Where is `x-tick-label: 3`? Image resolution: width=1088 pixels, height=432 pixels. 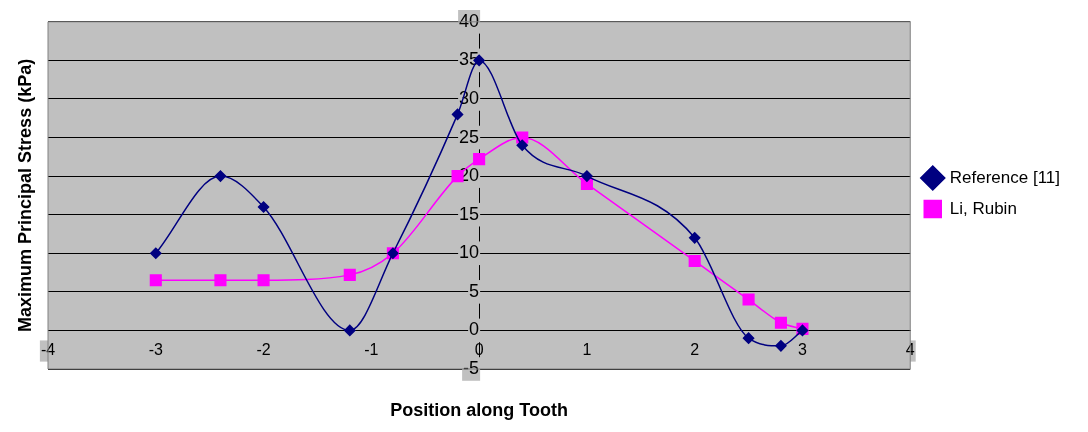
x-tick-label: 3 is located at coordinates (803, 350).